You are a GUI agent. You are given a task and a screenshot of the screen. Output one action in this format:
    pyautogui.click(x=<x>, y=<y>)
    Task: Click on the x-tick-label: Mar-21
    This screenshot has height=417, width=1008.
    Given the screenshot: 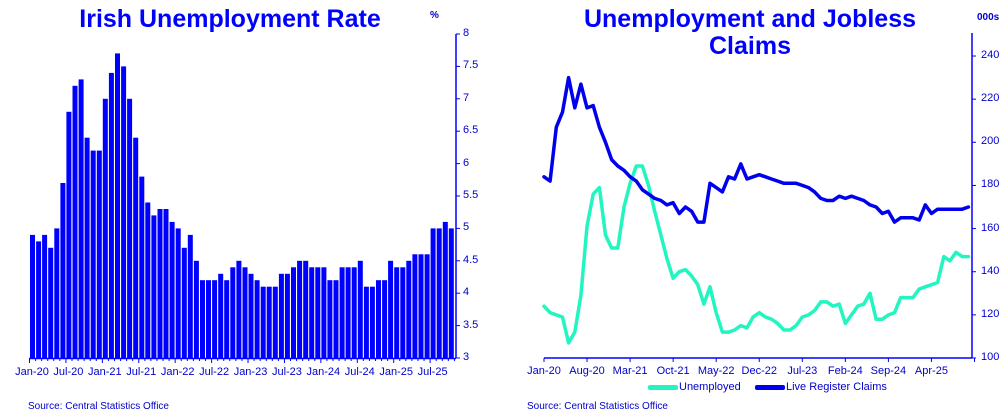 What is the action you would take?
    pyautogui.click(x=630, y=371)
    